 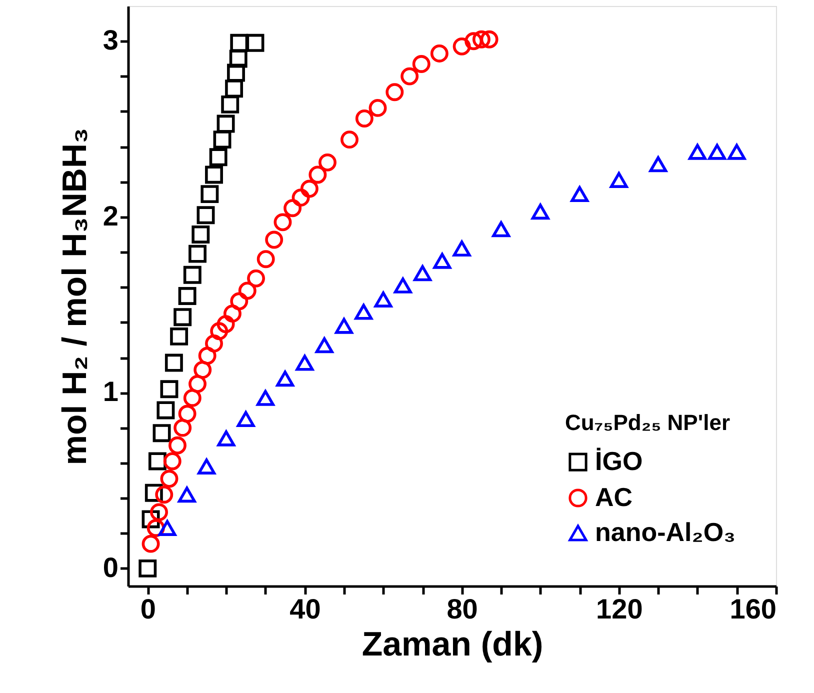 What do you see at coordinates (453, 645) in the screenshot?
I see `x-axis-title: Zaman (dk)` at bounding box center [453, 645].